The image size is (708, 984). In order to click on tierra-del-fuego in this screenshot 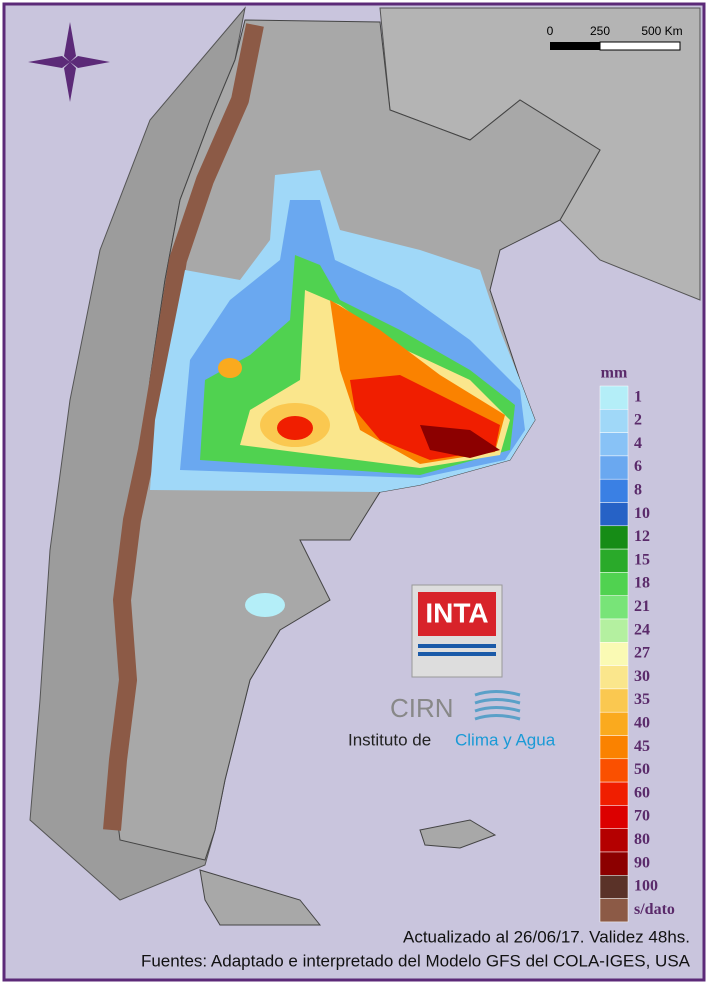, I will do `click(260, 897)`.